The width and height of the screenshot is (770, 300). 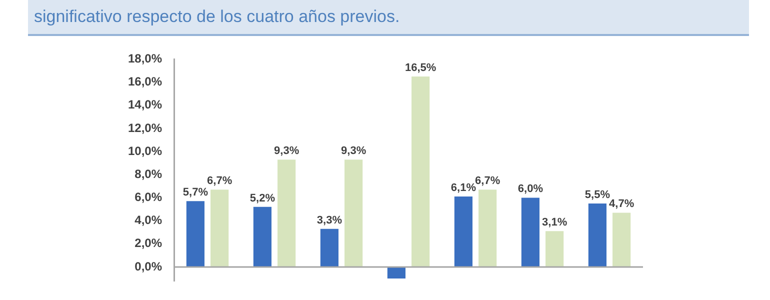 What do you see at coordinates (148, 197) in the screenshot?
I see `y-tick-label: 6,0%` at bounding box center [148, 197].